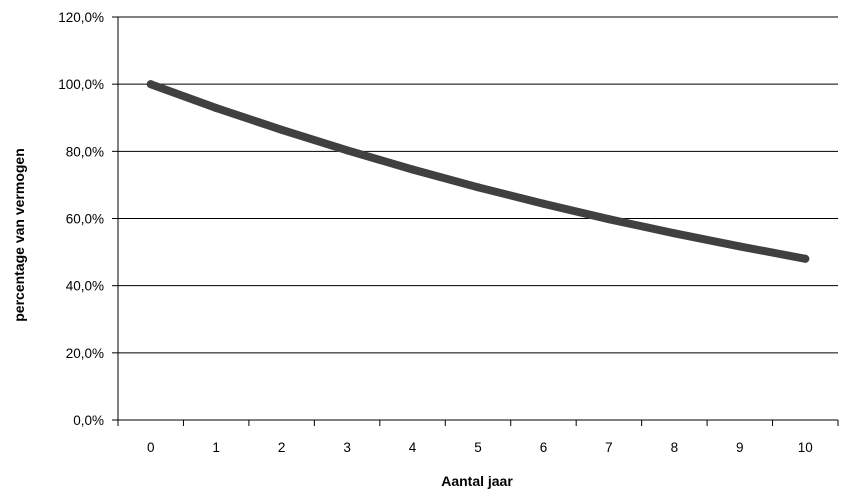 The height and width of the screenshot is (491, 842). I want to click on x-tick-label: 10, so click(805, 447).